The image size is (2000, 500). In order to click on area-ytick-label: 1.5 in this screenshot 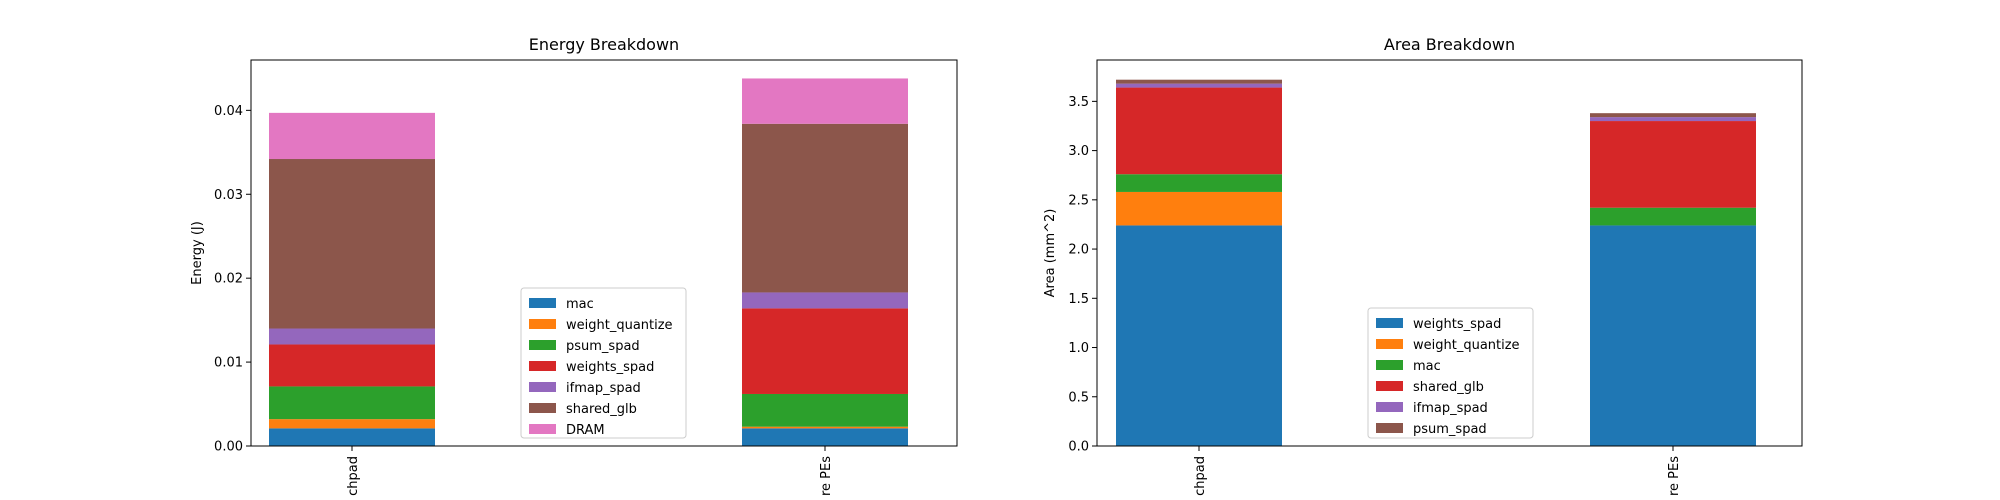, I will do `click(1078, 299)`.